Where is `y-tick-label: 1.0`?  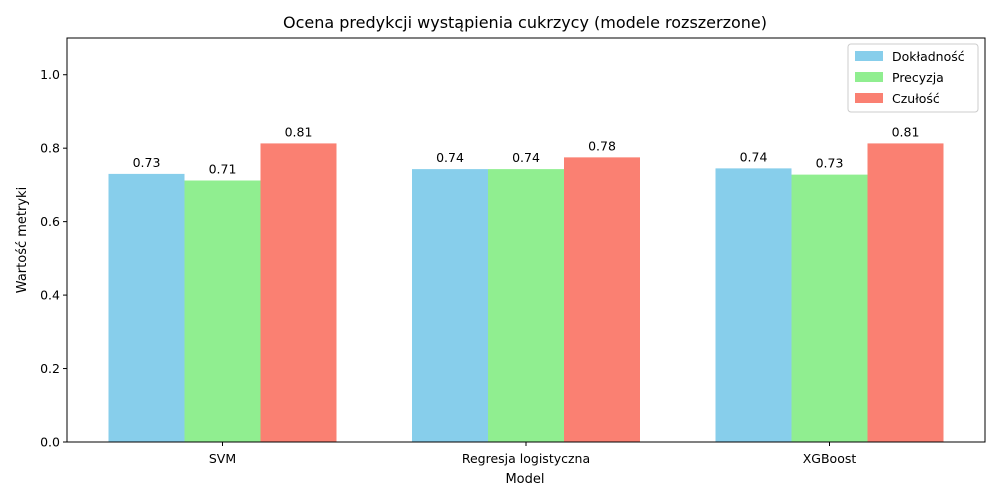
y-tick-label: 1.0 is located at coordinates (50, 74).